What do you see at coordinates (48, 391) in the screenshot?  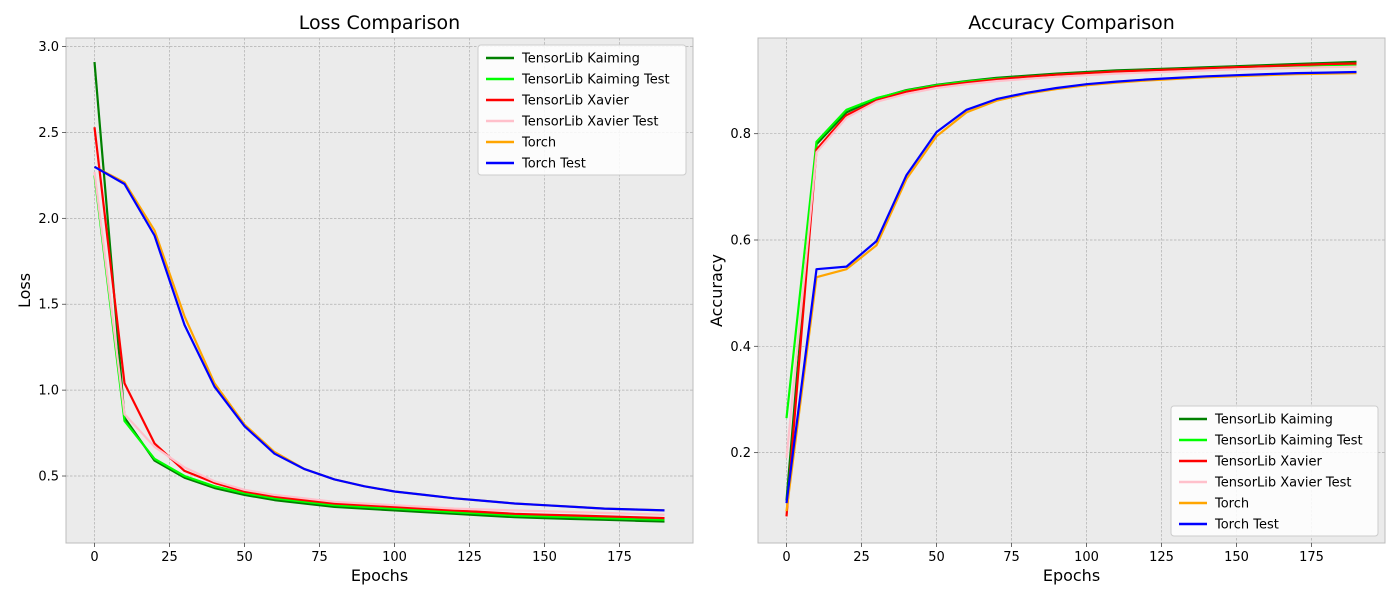 I see `y-tick-label: 1.0` at bounding box center [48, 391].